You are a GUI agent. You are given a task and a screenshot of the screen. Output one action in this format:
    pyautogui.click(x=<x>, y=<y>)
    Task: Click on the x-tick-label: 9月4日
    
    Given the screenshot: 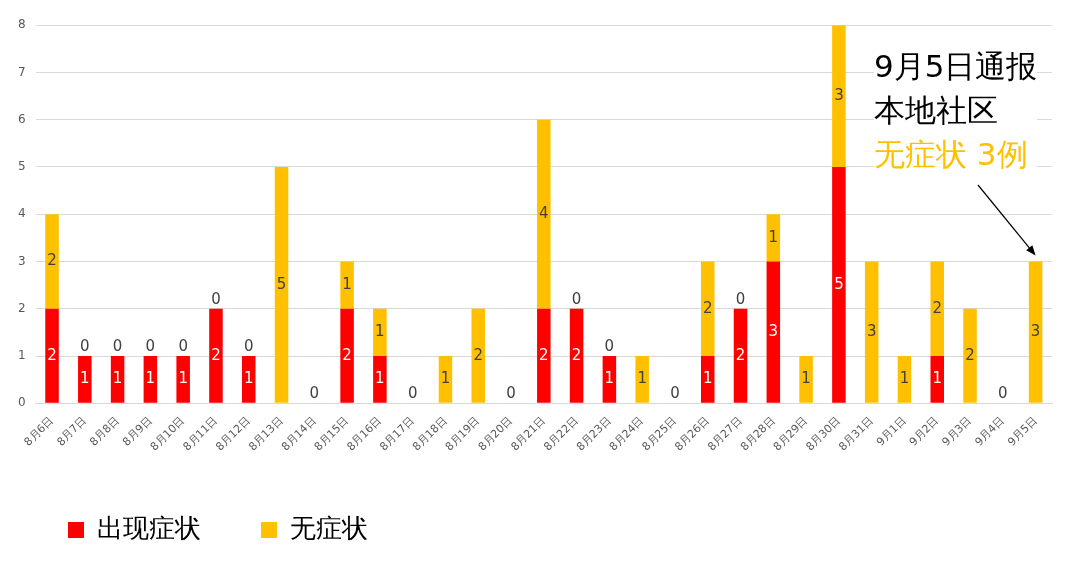 What is the action you would take?
    pyautogui.click(x=989, y=431)
    